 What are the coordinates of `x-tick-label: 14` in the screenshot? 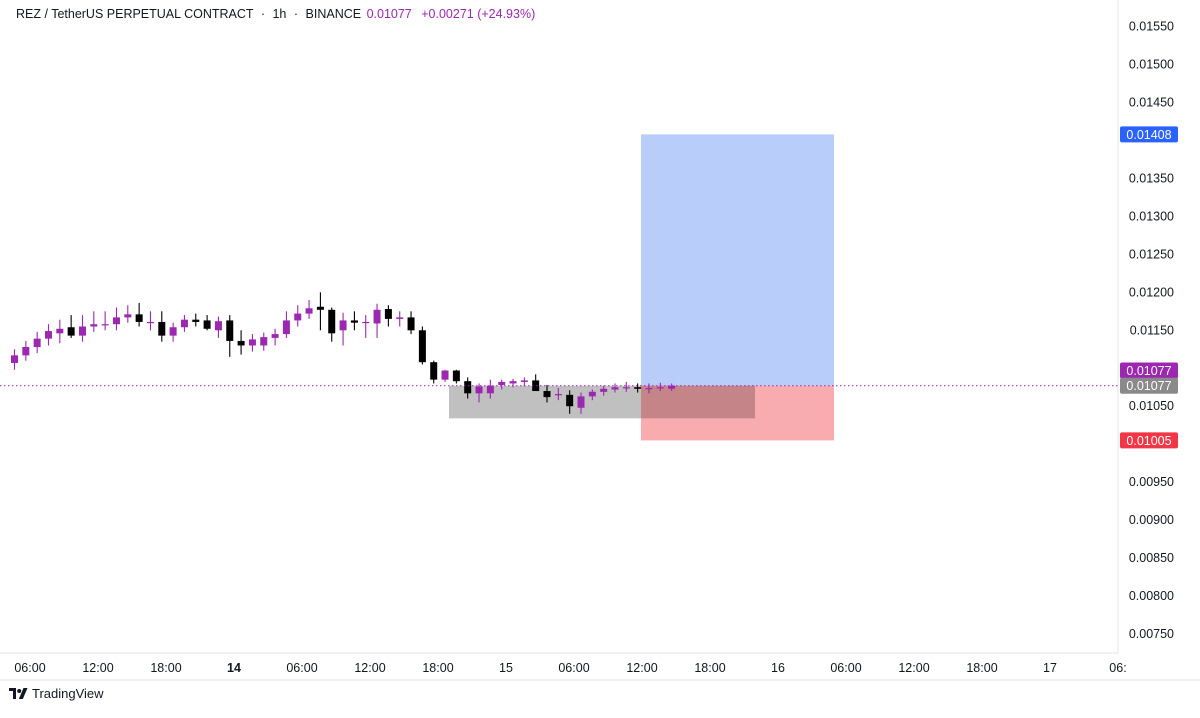 It's located at (234, 668).